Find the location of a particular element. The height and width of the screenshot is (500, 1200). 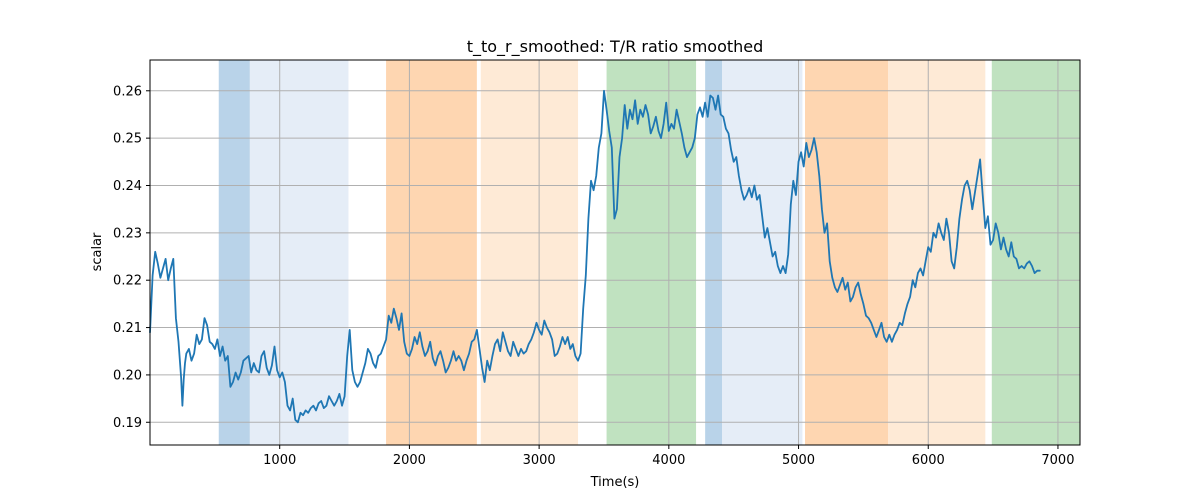

y-tick-label-0.20: 0.20 is located at coordinates (127, 375).